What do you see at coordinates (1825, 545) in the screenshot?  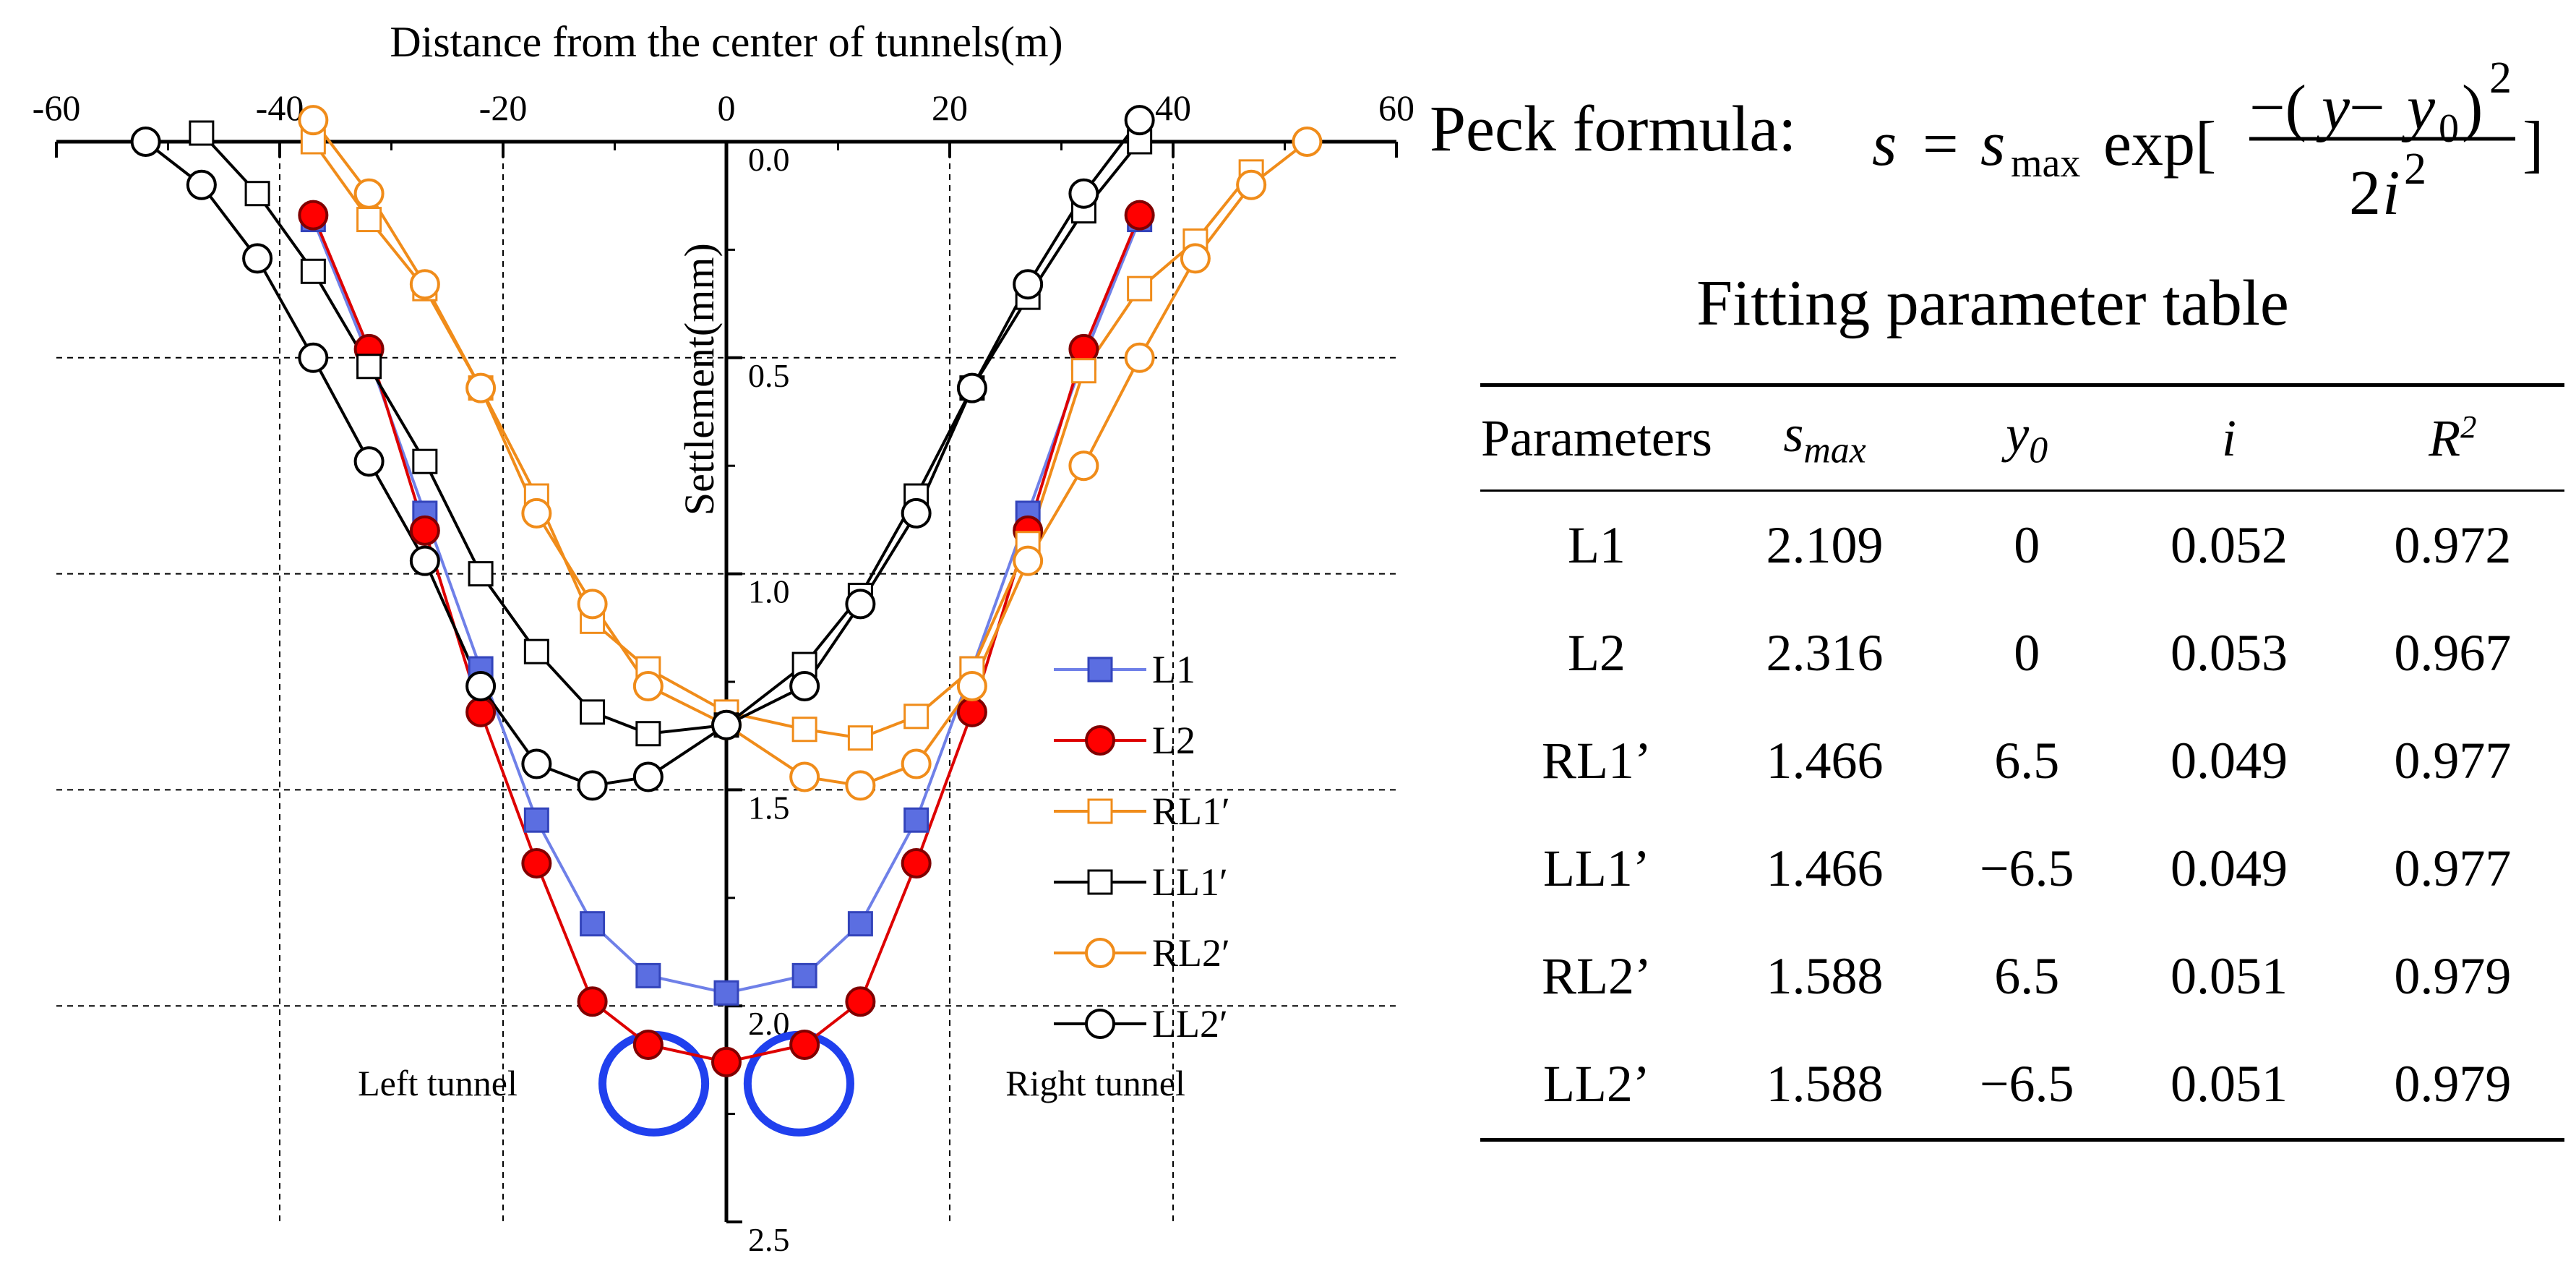 I see `table-cell: 2.109` at bounding box center [1825, 545].